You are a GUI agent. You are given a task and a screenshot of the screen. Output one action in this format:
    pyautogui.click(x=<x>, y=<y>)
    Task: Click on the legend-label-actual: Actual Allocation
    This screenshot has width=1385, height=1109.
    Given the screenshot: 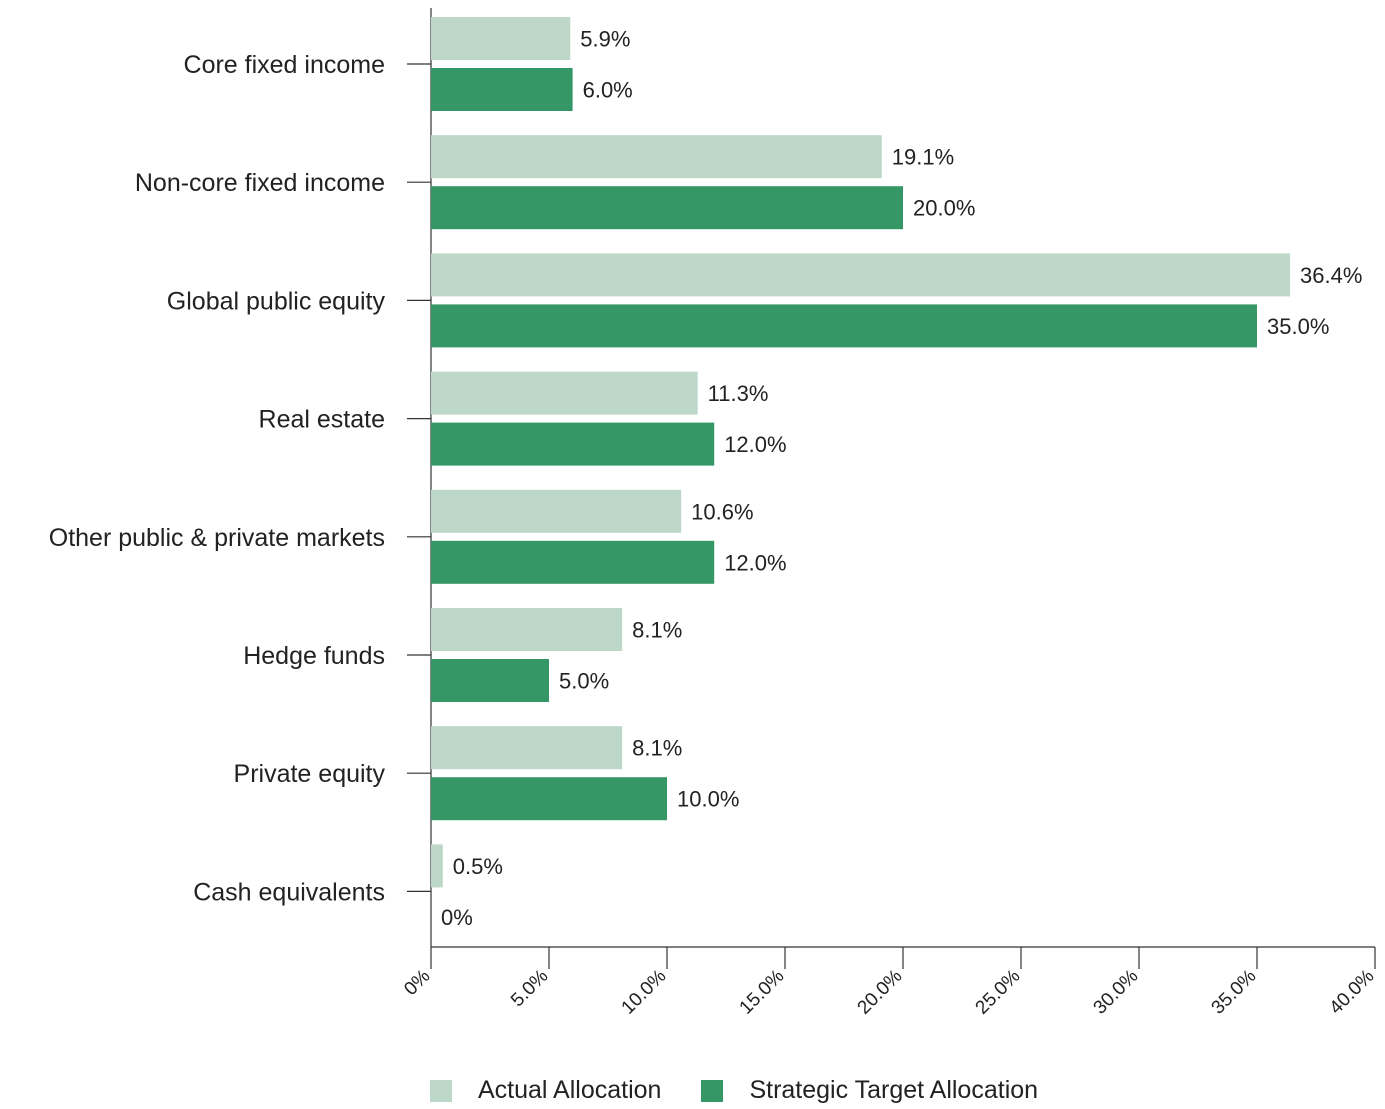 What is the action you would take?
    pyautogui.click(x=570, y=1090)
    